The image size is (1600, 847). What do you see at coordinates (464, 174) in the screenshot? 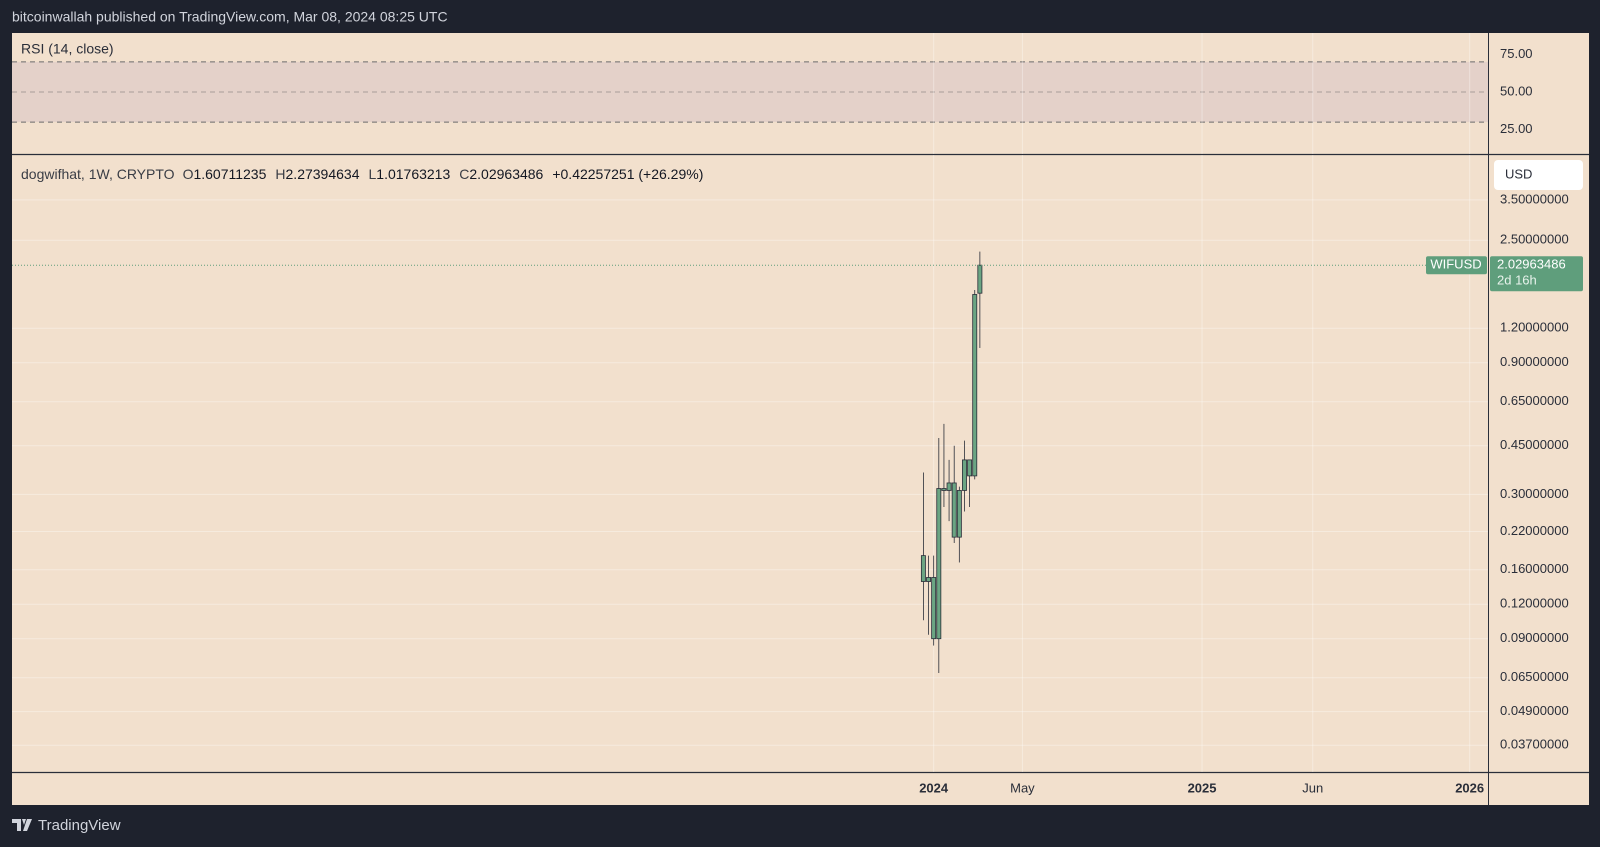
I see `ohlc-prefix: C` at bounding box center [464, 174].